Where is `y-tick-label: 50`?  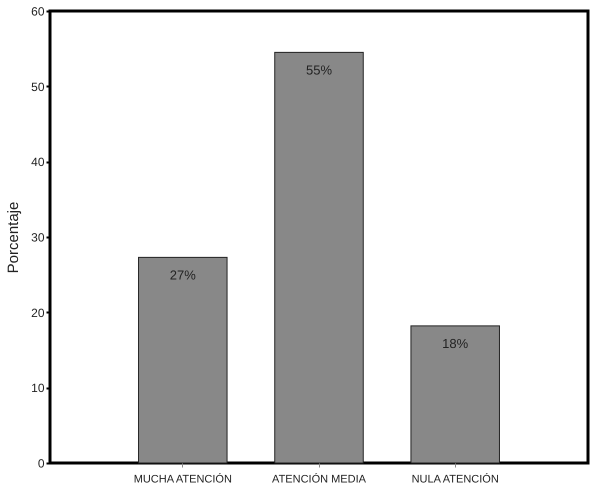
y-tick-label: 50 is located at coordinates (38, 87).